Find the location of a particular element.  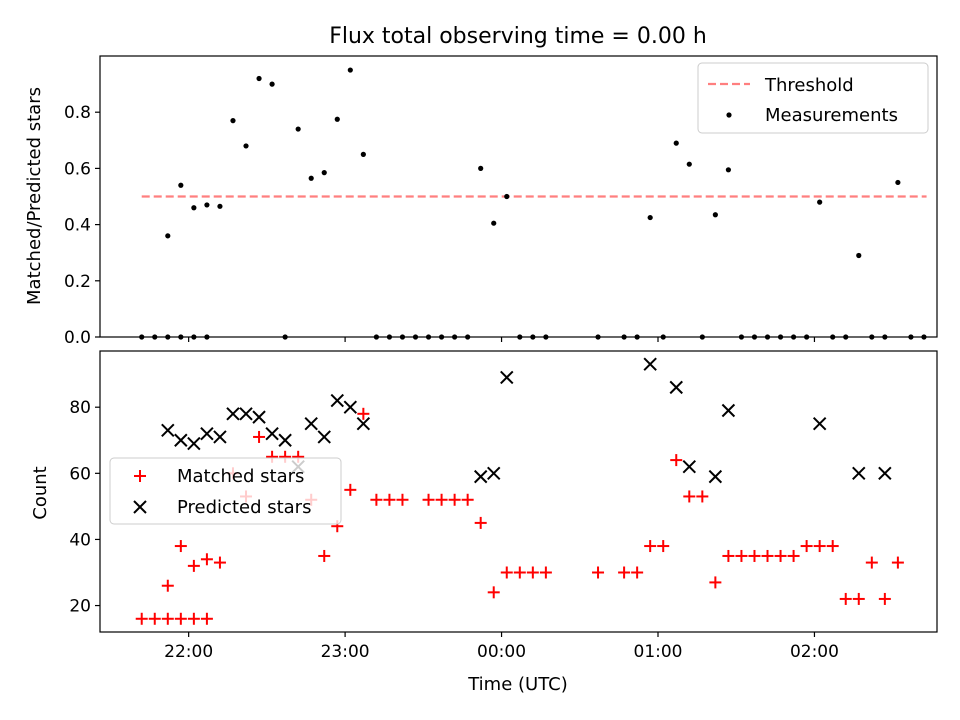

legend-threshold-label: Threshold is located at coordinates (809, 85).